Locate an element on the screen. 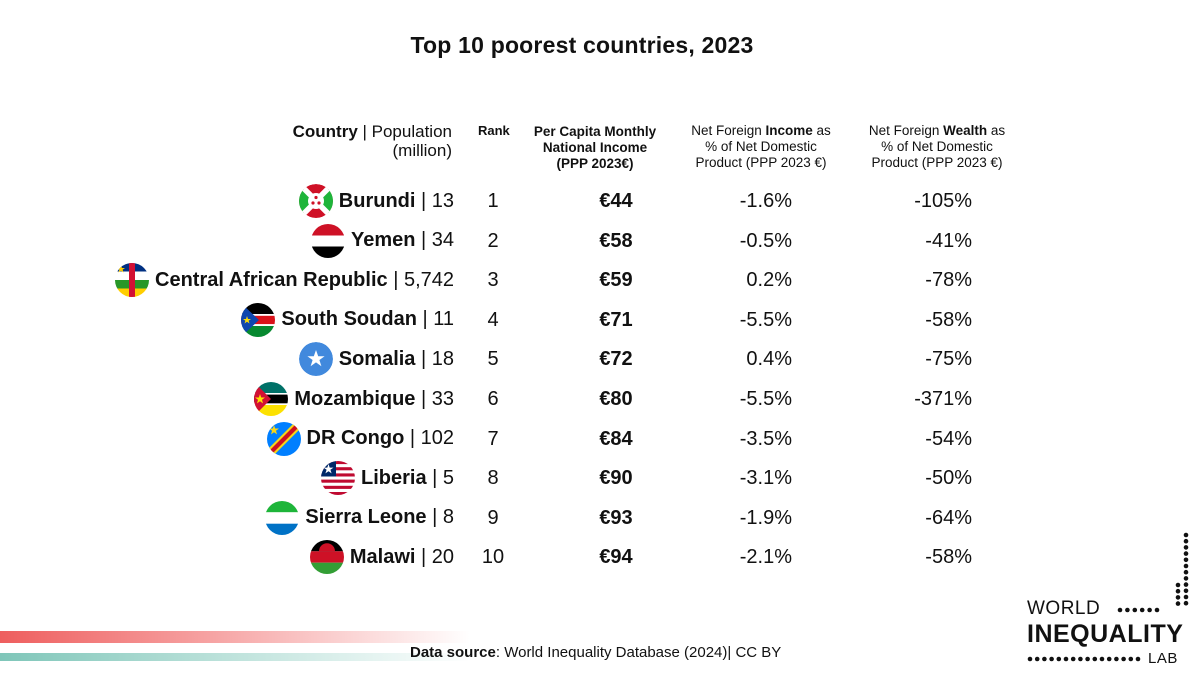 The image size is (1200, 675). rank-cell: 7 is located at coordinates (493, 438).